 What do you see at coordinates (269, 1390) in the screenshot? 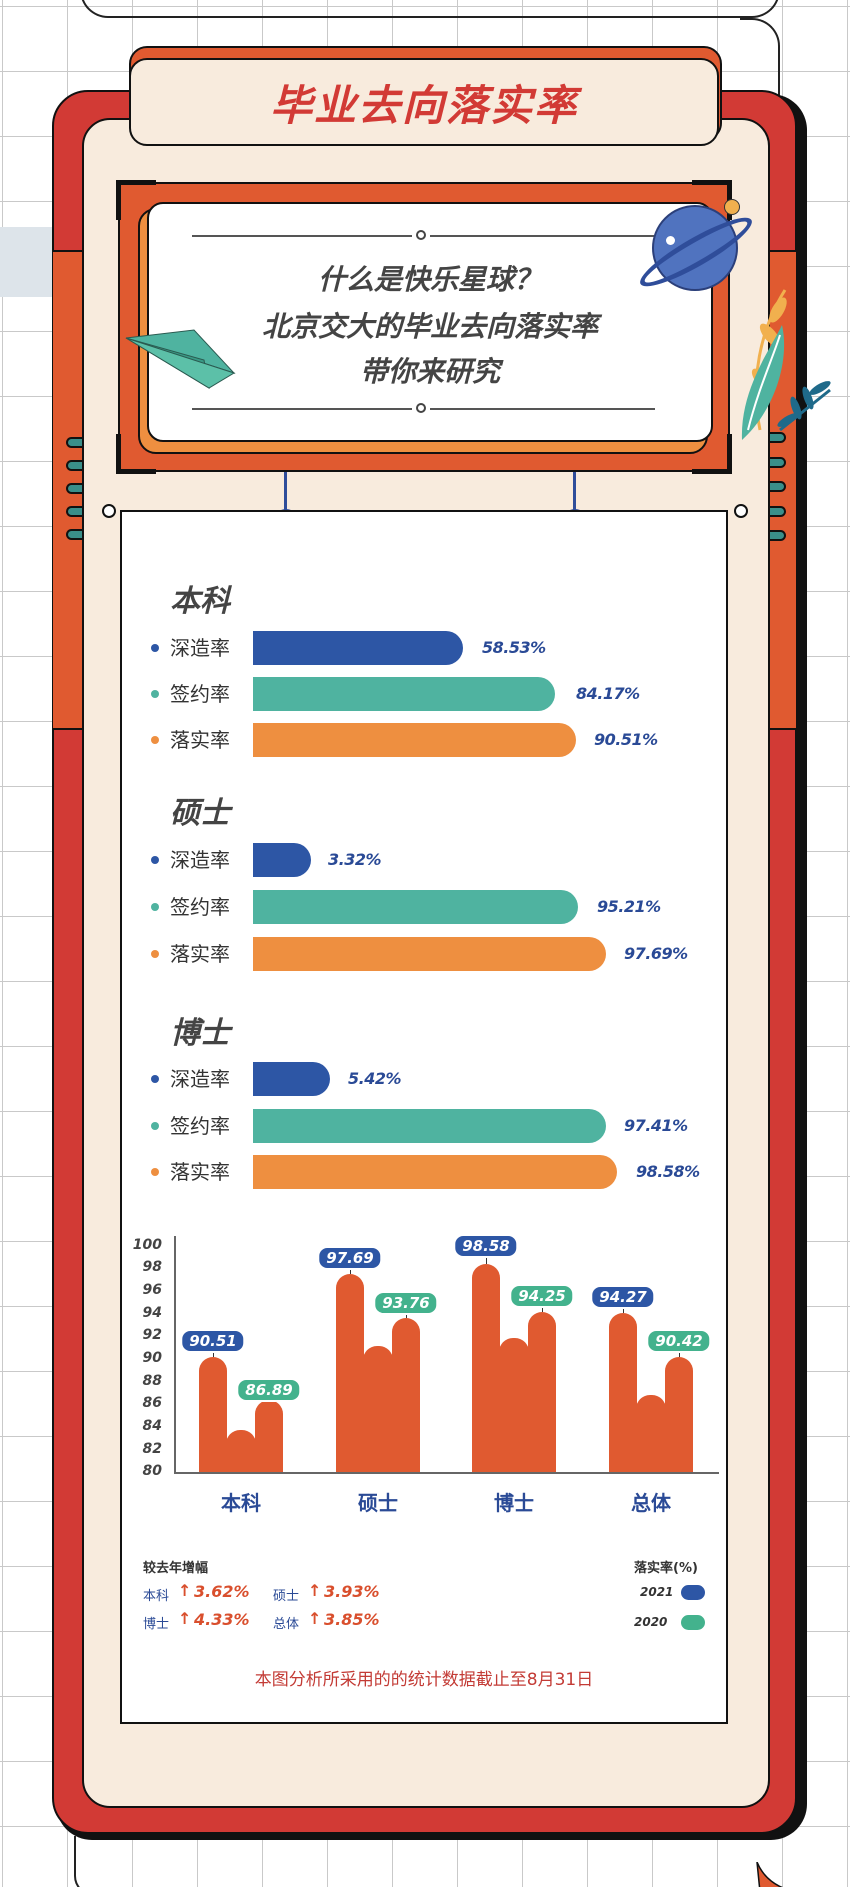
I see `value-badge-2020: 86.89` at bounding box center [269, 1390].